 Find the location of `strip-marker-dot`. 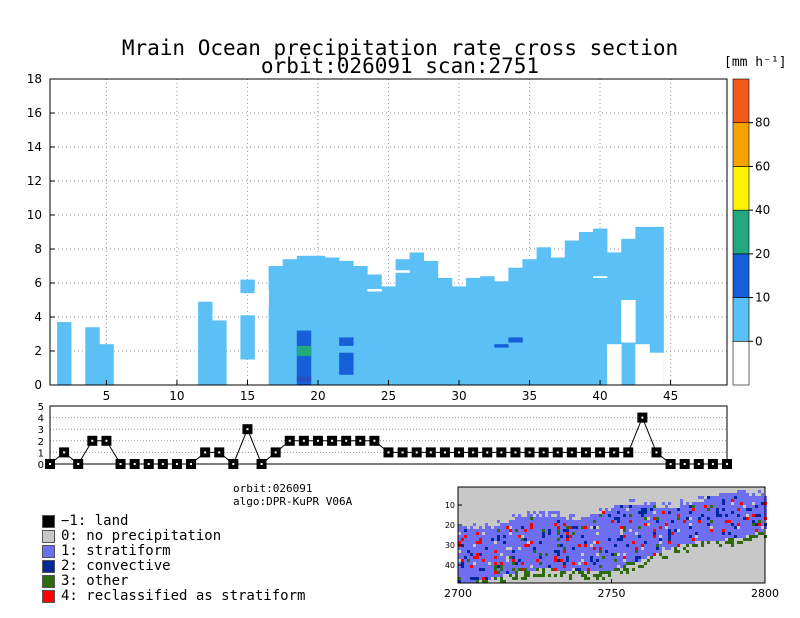

strip-marker-dot is located at coordinates (656, 452).